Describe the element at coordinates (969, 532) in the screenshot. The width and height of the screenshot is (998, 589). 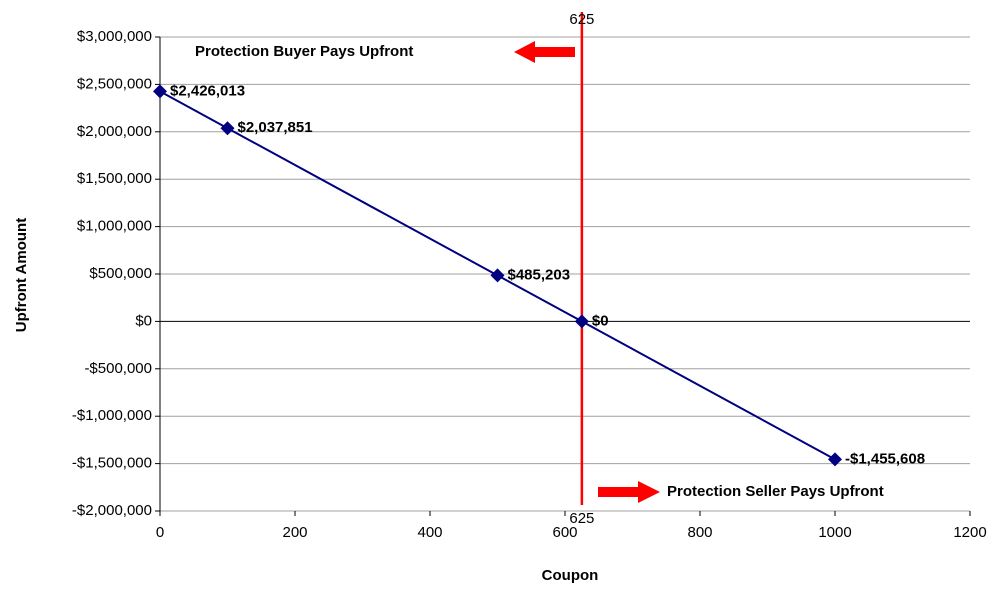
I see `x-tick-label: 1200` at that location.